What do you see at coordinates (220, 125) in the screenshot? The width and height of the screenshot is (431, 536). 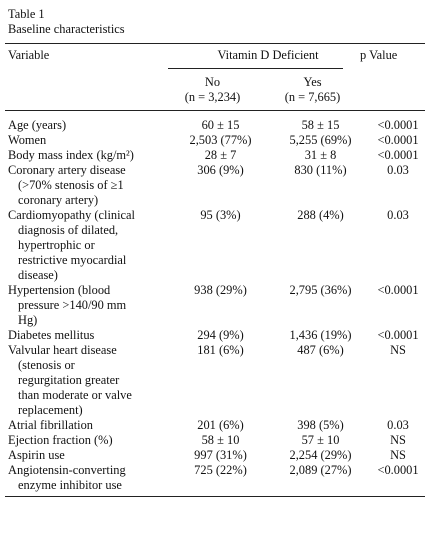 I see `value-no: 60 ± 15` at bounding box center [220, 125].